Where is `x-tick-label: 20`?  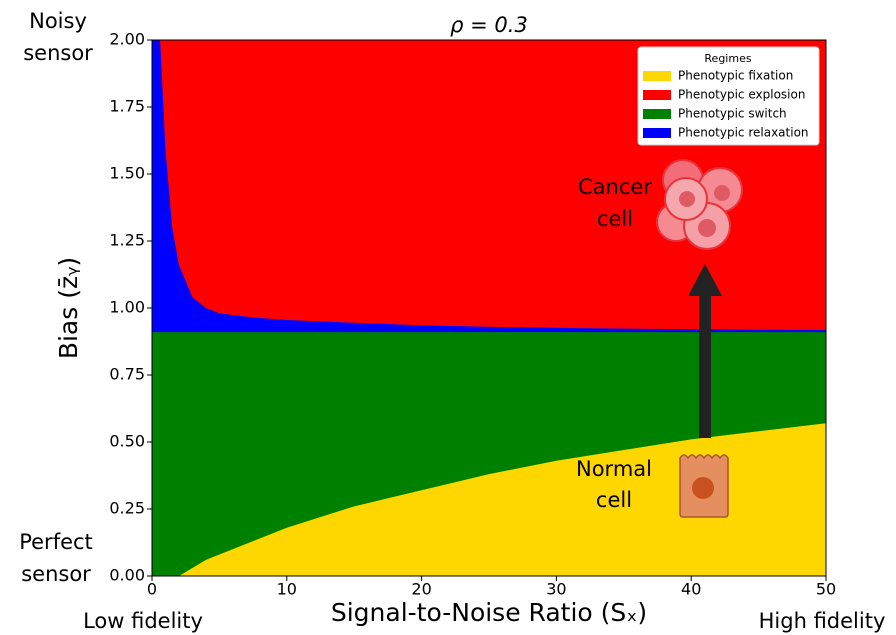
x-tick-label: 20 is located at coordinates (421, 589).